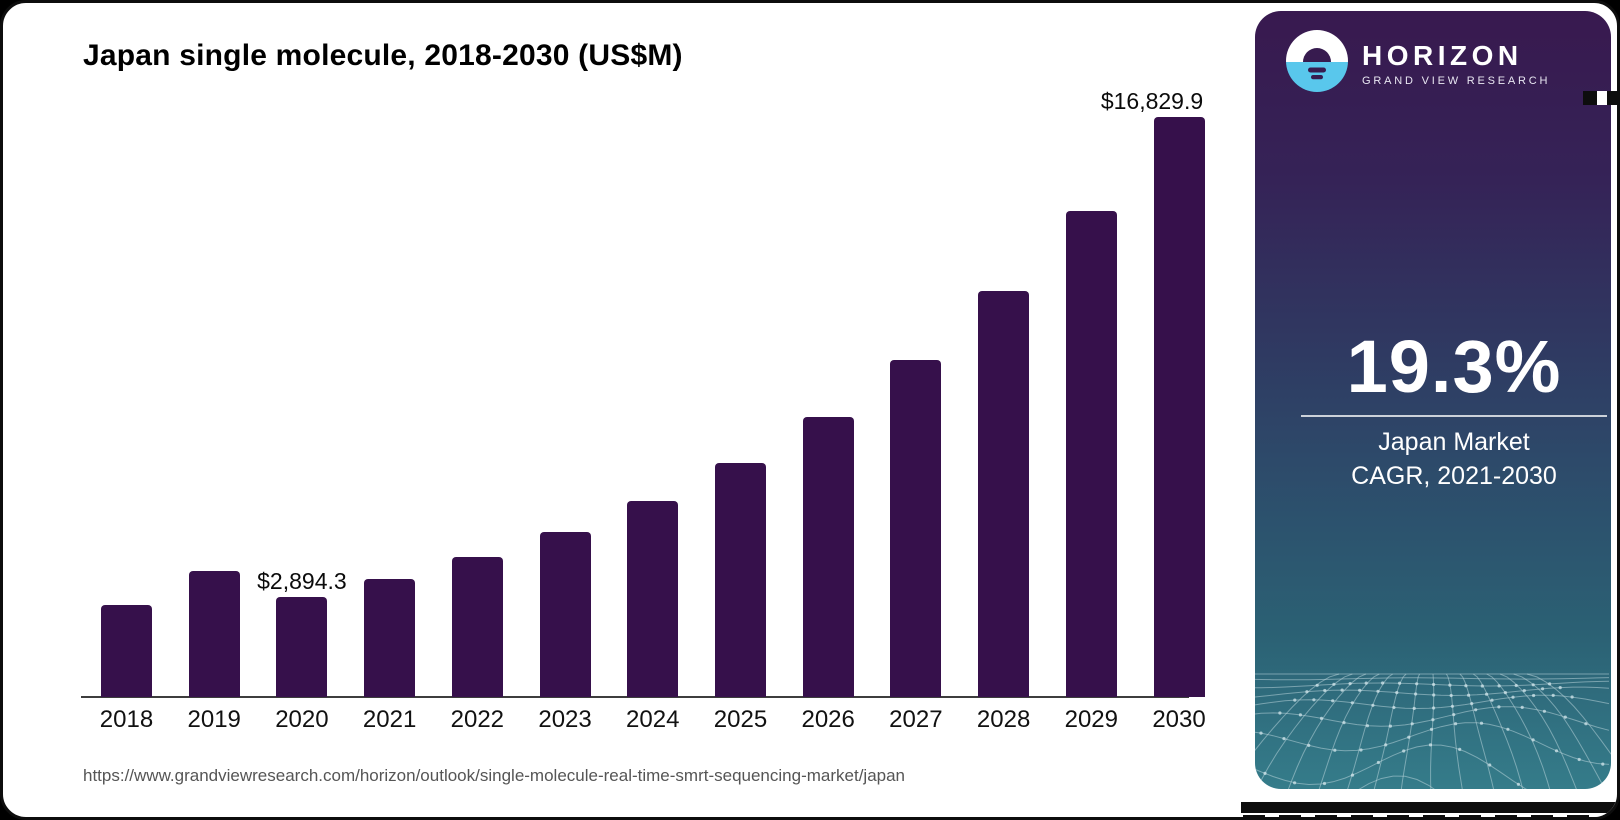 The height and width of the screenshot is (820, 1620). Describe the element at coordinates (1179, 407) in the screenshot. I see `bar-2030` at that location.